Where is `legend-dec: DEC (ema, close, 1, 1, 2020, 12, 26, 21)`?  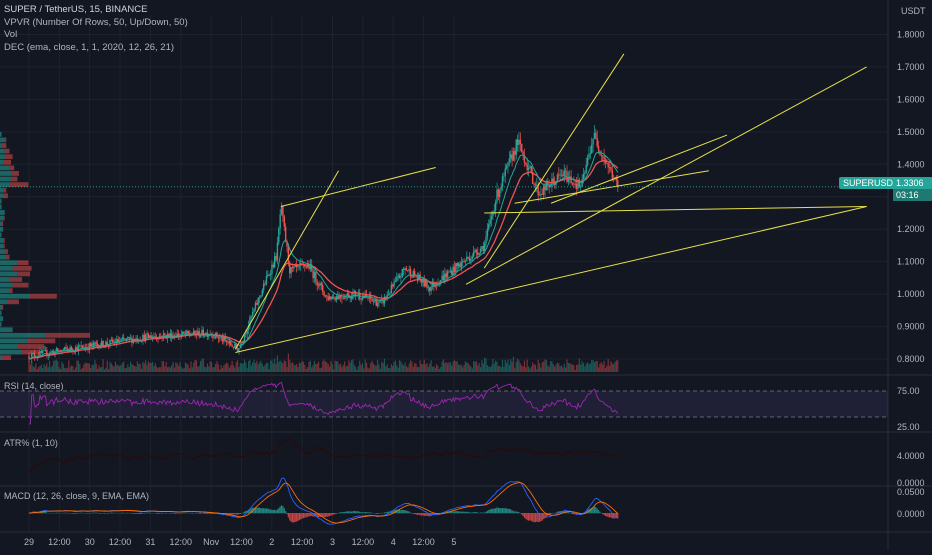
legend-dec: DEC (ema, close, 1, 1, 2020, 12, 26, 21) is located at coordinates (96, 48).